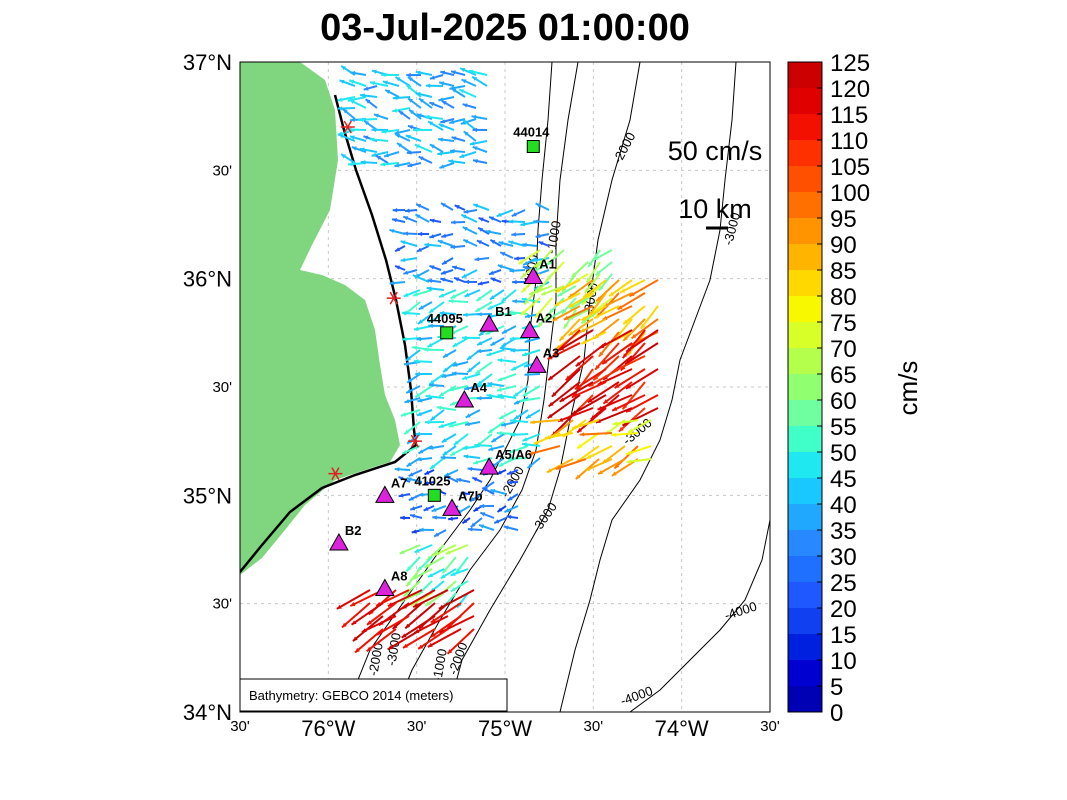 This screenshot has width=1067, height=800. What do you see at coordinates (353, 530) in the screenshot?
I see `radar-site-label: B2` at bounding box center [353, 530].